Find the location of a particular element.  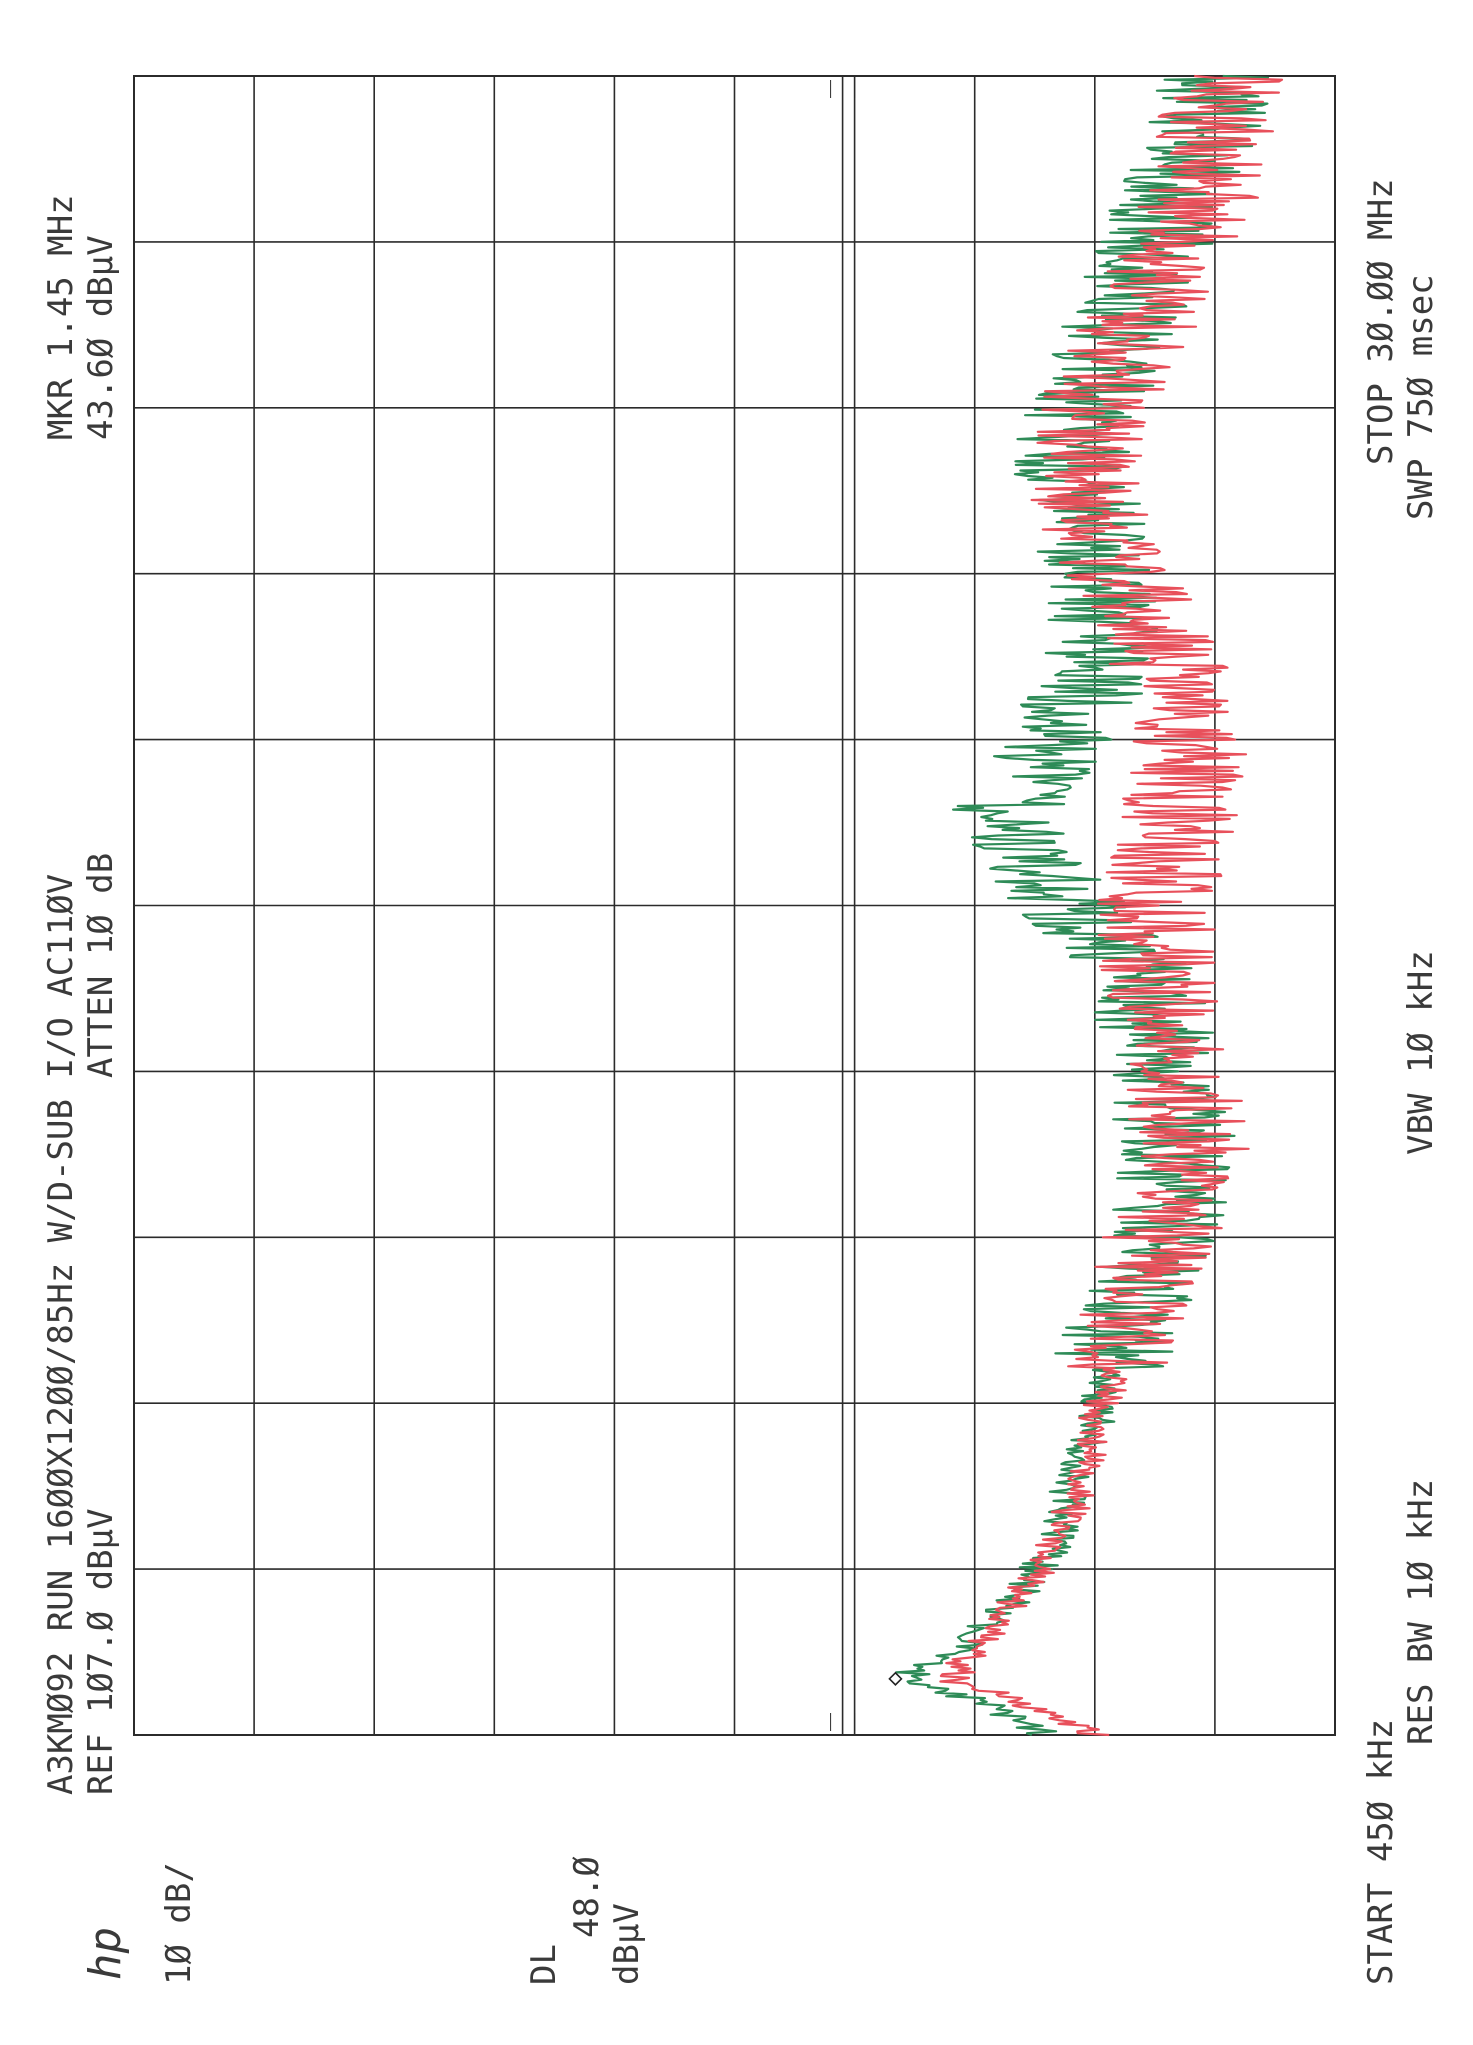

atten-label: ATTEN 1Ø dB is located at coordinates (101, 965).